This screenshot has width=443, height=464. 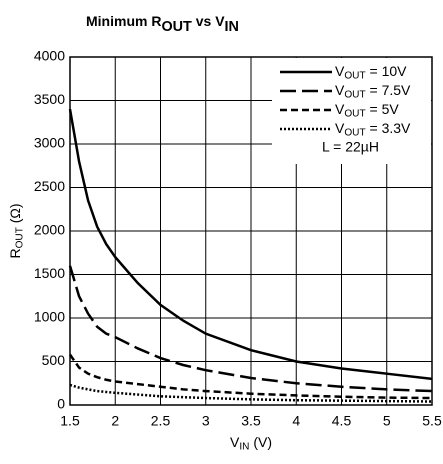 What do you see at coordinates (115, 421) in the screenshot?
I see `x-tick-label: 2` at bounding box center [115, 421].